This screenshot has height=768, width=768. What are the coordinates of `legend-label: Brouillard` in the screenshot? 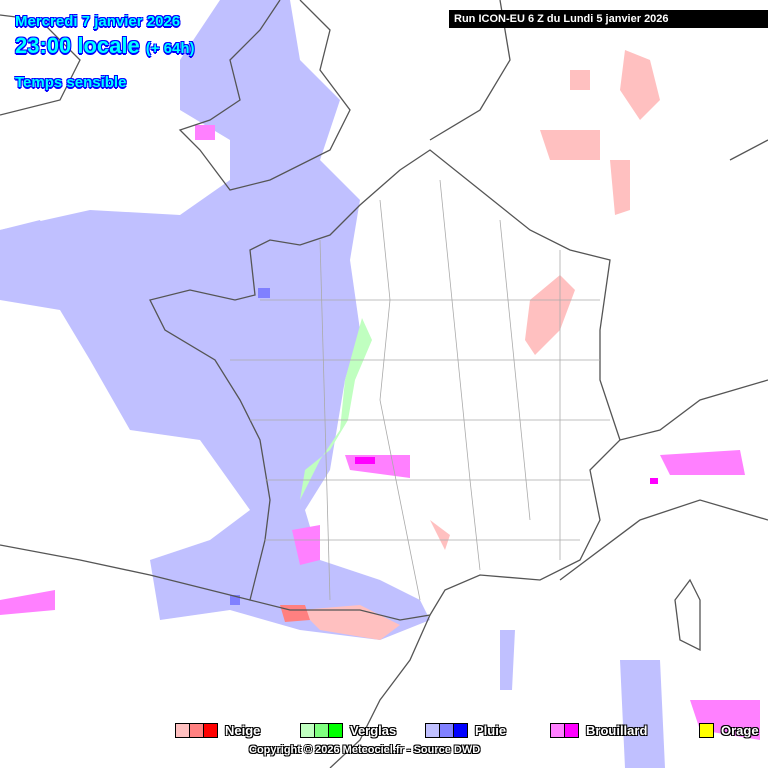 It's located at (617, 730).